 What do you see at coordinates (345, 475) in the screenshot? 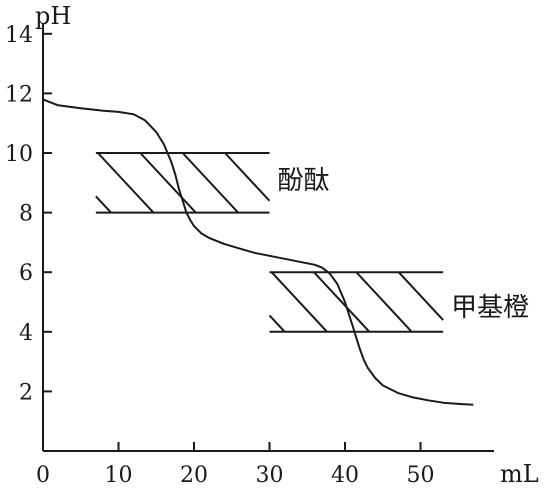
I see `x-tick-label: 40` at bounding box center [345, 475].